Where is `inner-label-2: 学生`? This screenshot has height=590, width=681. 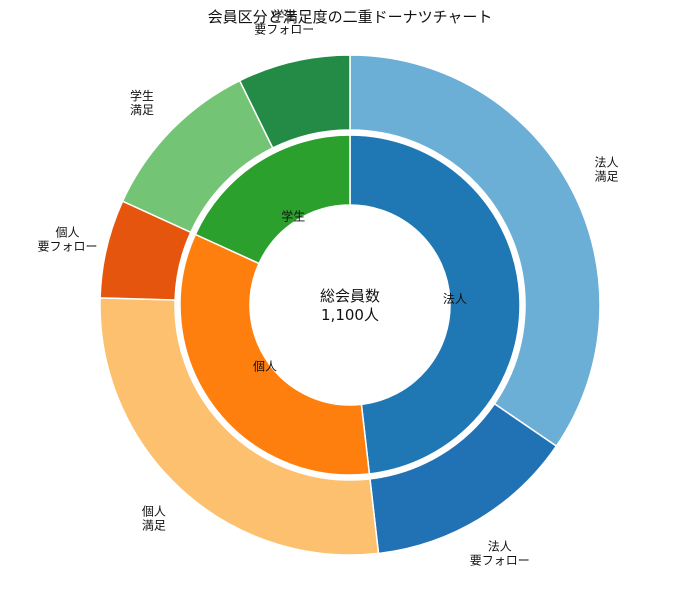 inner-label-2: 学生 is located at coordinates (293, 216).